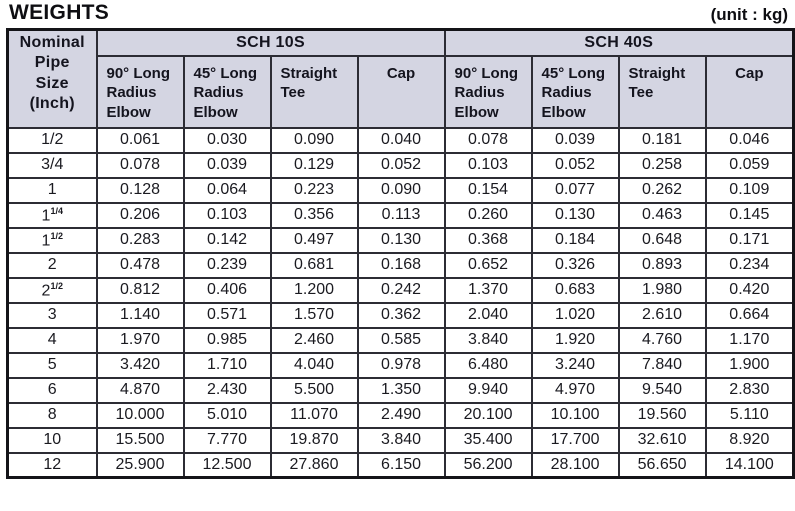  I want to click on group-header-sch40s: SCH 40S, so click(619, 42).